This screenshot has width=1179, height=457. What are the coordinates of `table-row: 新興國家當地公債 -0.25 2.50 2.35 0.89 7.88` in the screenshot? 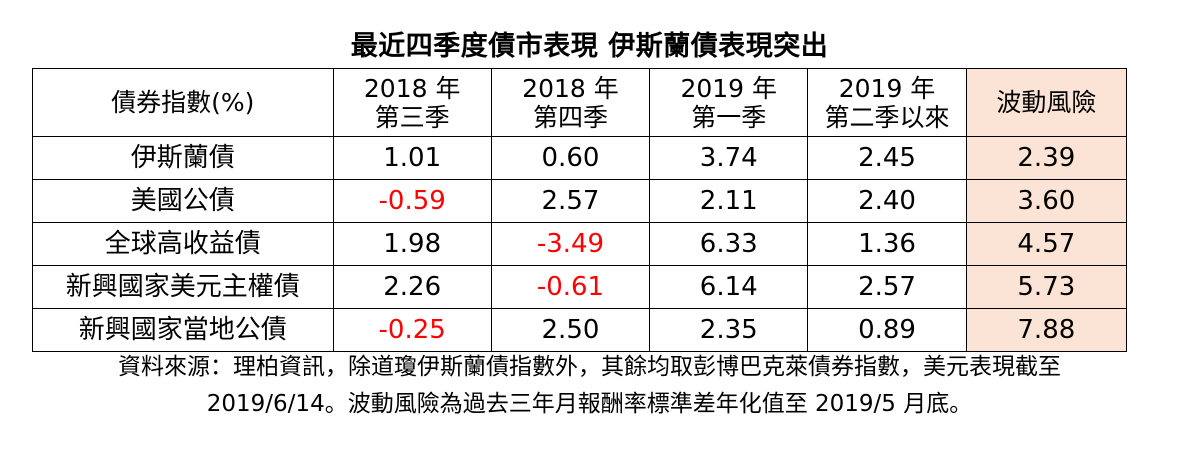 It's located at (580, 330).